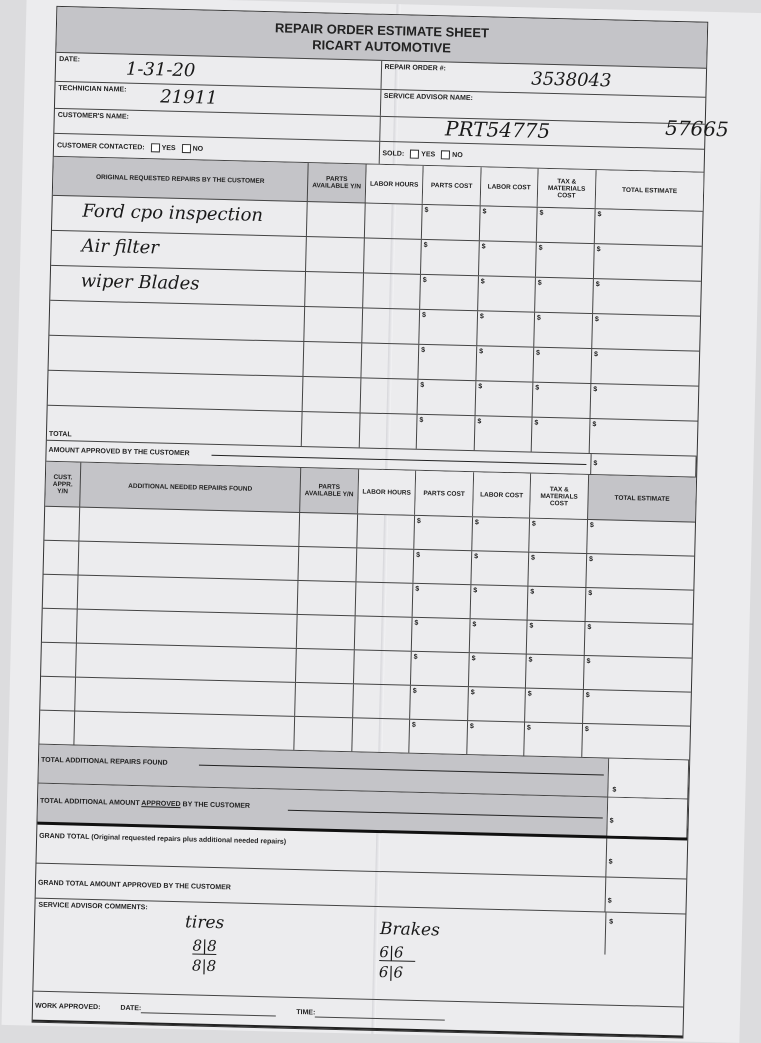 Image resolution: width=761 pixels, height=1043 pixels. Describe the element at coordinates (186, 148) in the screenshot. I see `contacted-no-checkbox` at that location.